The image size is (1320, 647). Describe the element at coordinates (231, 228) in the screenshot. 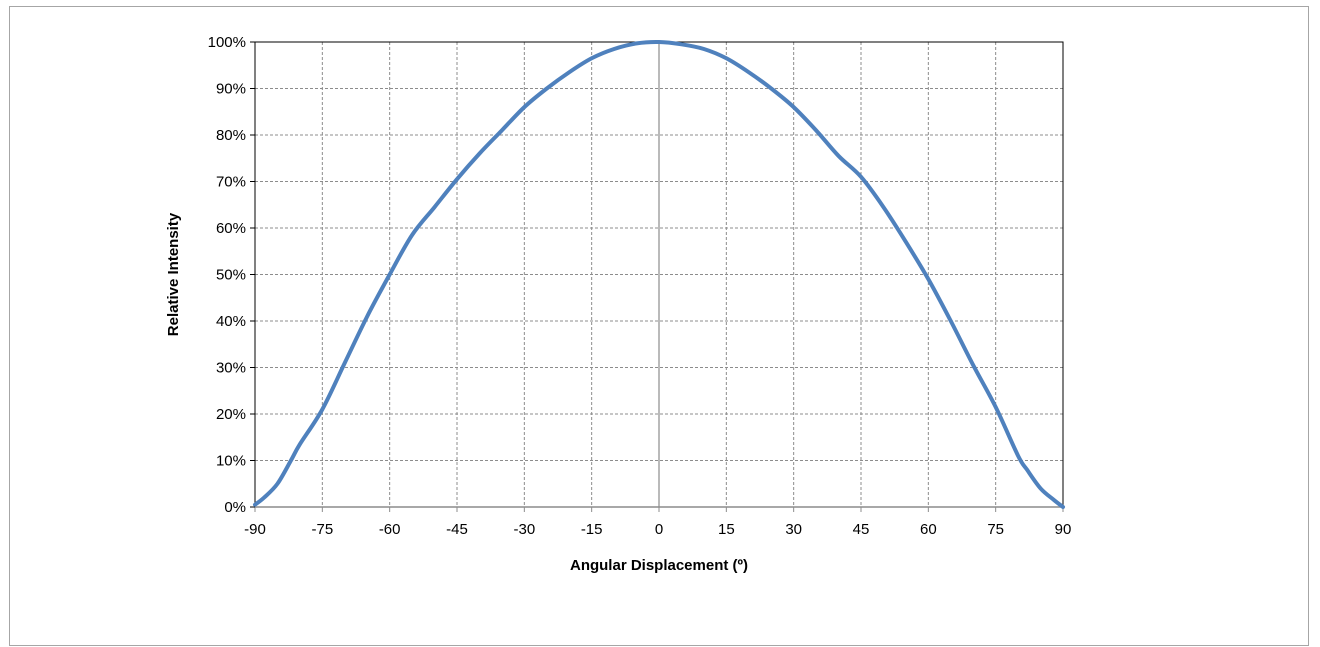

I see `y-tick-label: 60%` at that location.